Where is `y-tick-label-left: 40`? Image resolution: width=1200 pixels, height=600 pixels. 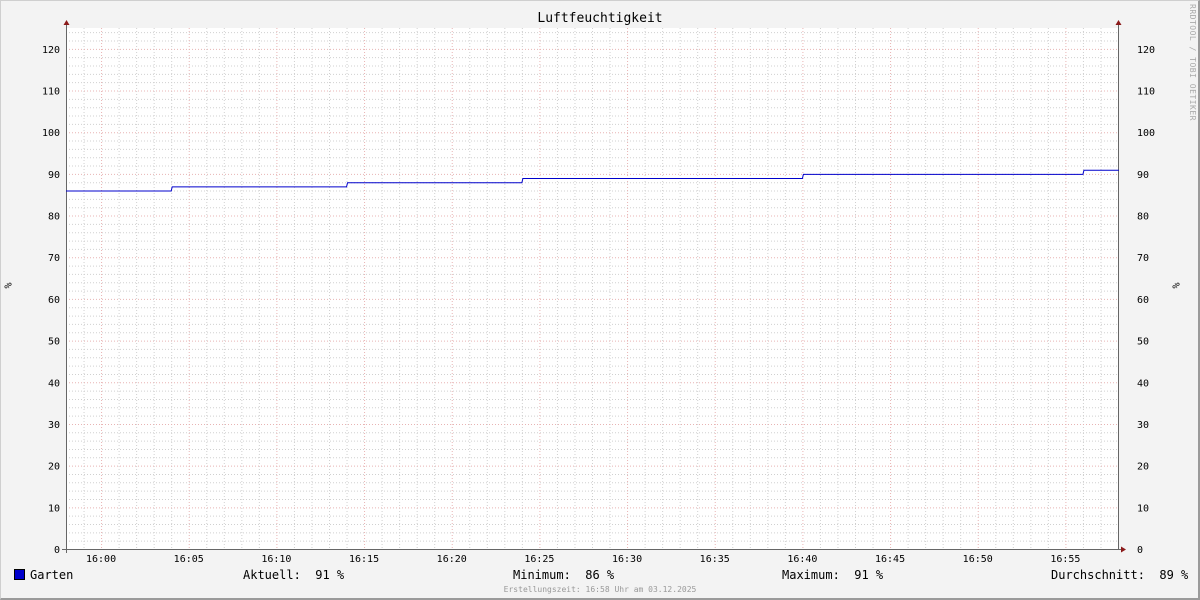 y-tick-label-left: 40 is located at coordinates (54, 383).